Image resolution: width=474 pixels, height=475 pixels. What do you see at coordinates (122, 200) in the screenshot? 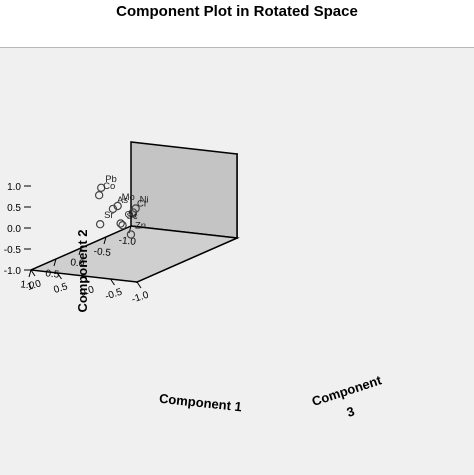
I see `point-label: As` at bounding box center [122, 200].